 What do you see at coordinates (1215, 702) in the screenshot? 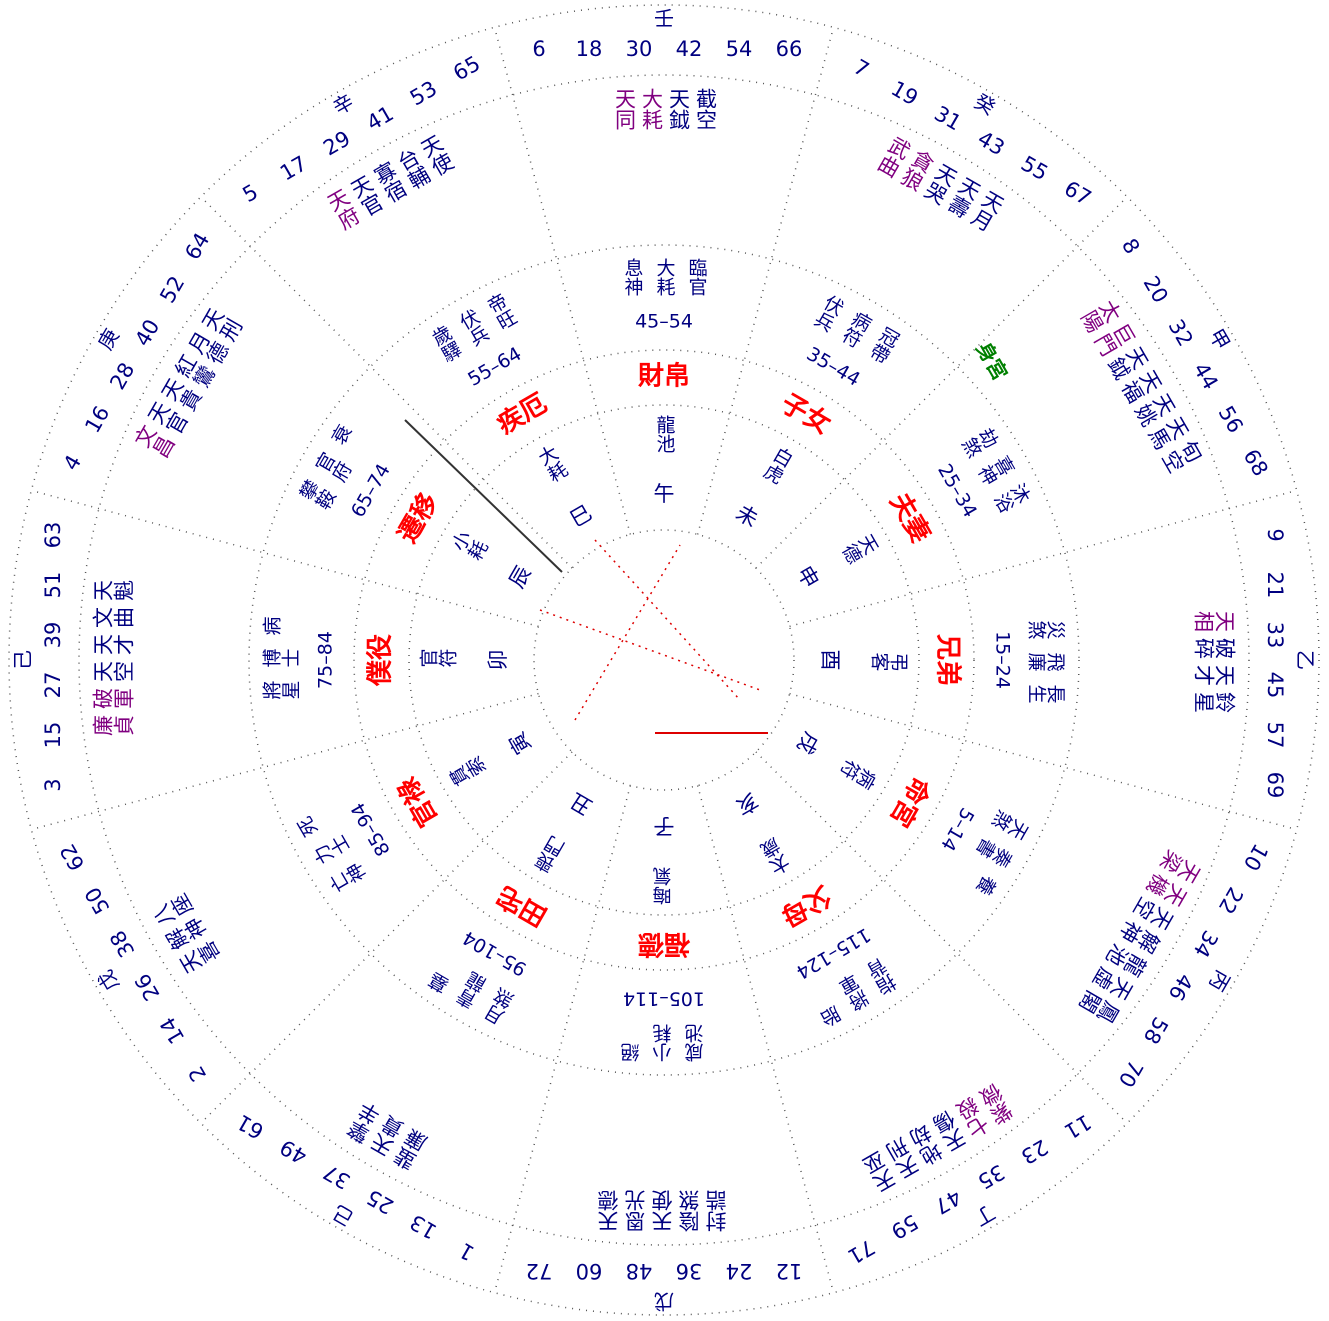
I see `star: 鈴星` at bounding box center [1215, 702].